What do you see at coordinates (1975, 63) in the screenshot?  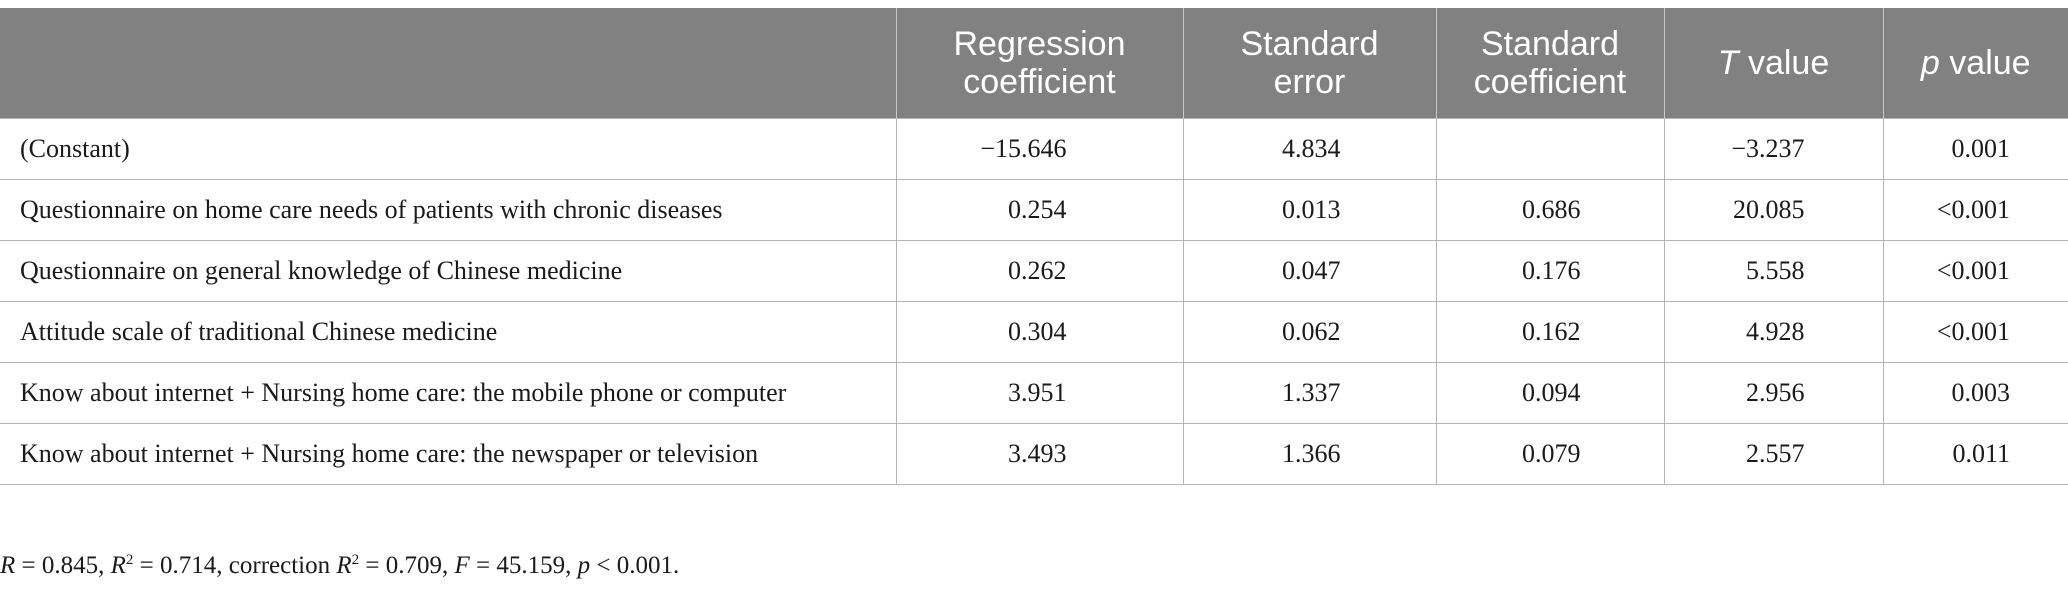 I see `header-p-value: p value` at bounding box center [1975, 63].